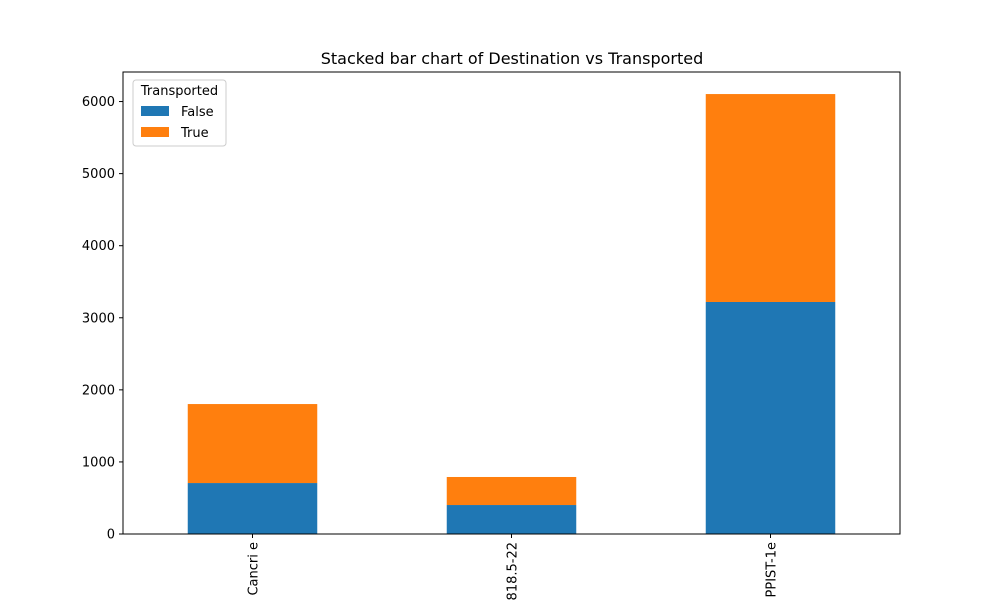  What do you see at coordinates (98, 246) in the screenshot?
I see `y-tick-label: 4000` at bounding box center [98, 246].